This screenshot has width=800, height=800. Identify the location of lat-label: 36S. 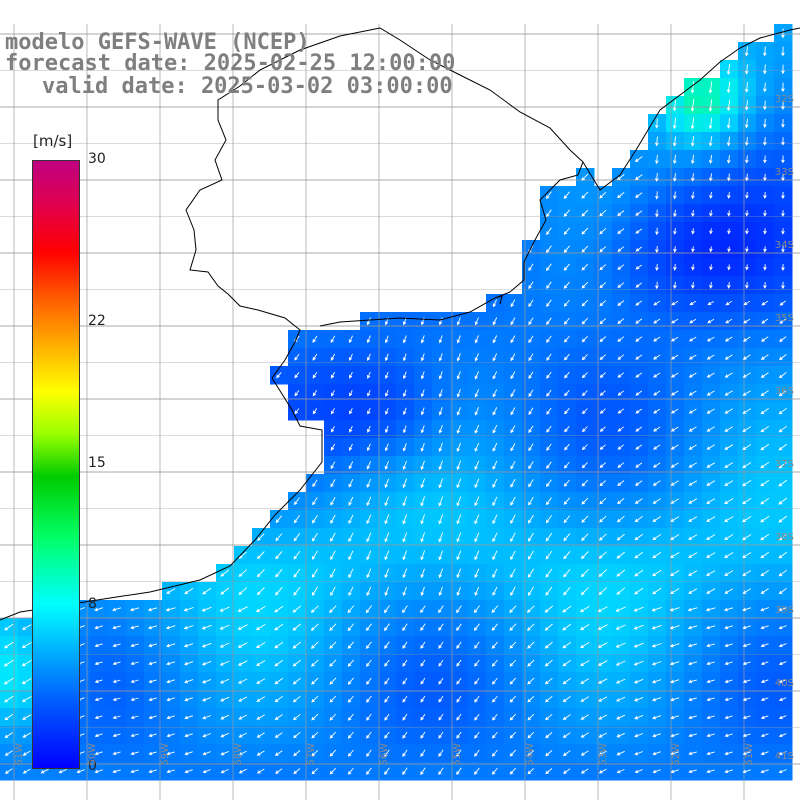
(784, 391).